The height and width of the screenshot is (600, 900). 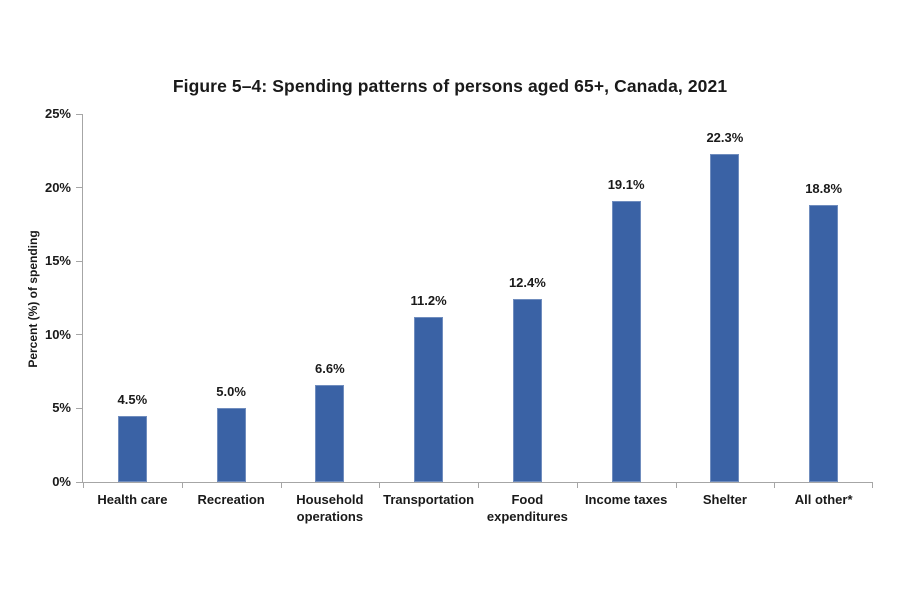 I want to click on category-label: Shelter, so click(x=724, y=499).